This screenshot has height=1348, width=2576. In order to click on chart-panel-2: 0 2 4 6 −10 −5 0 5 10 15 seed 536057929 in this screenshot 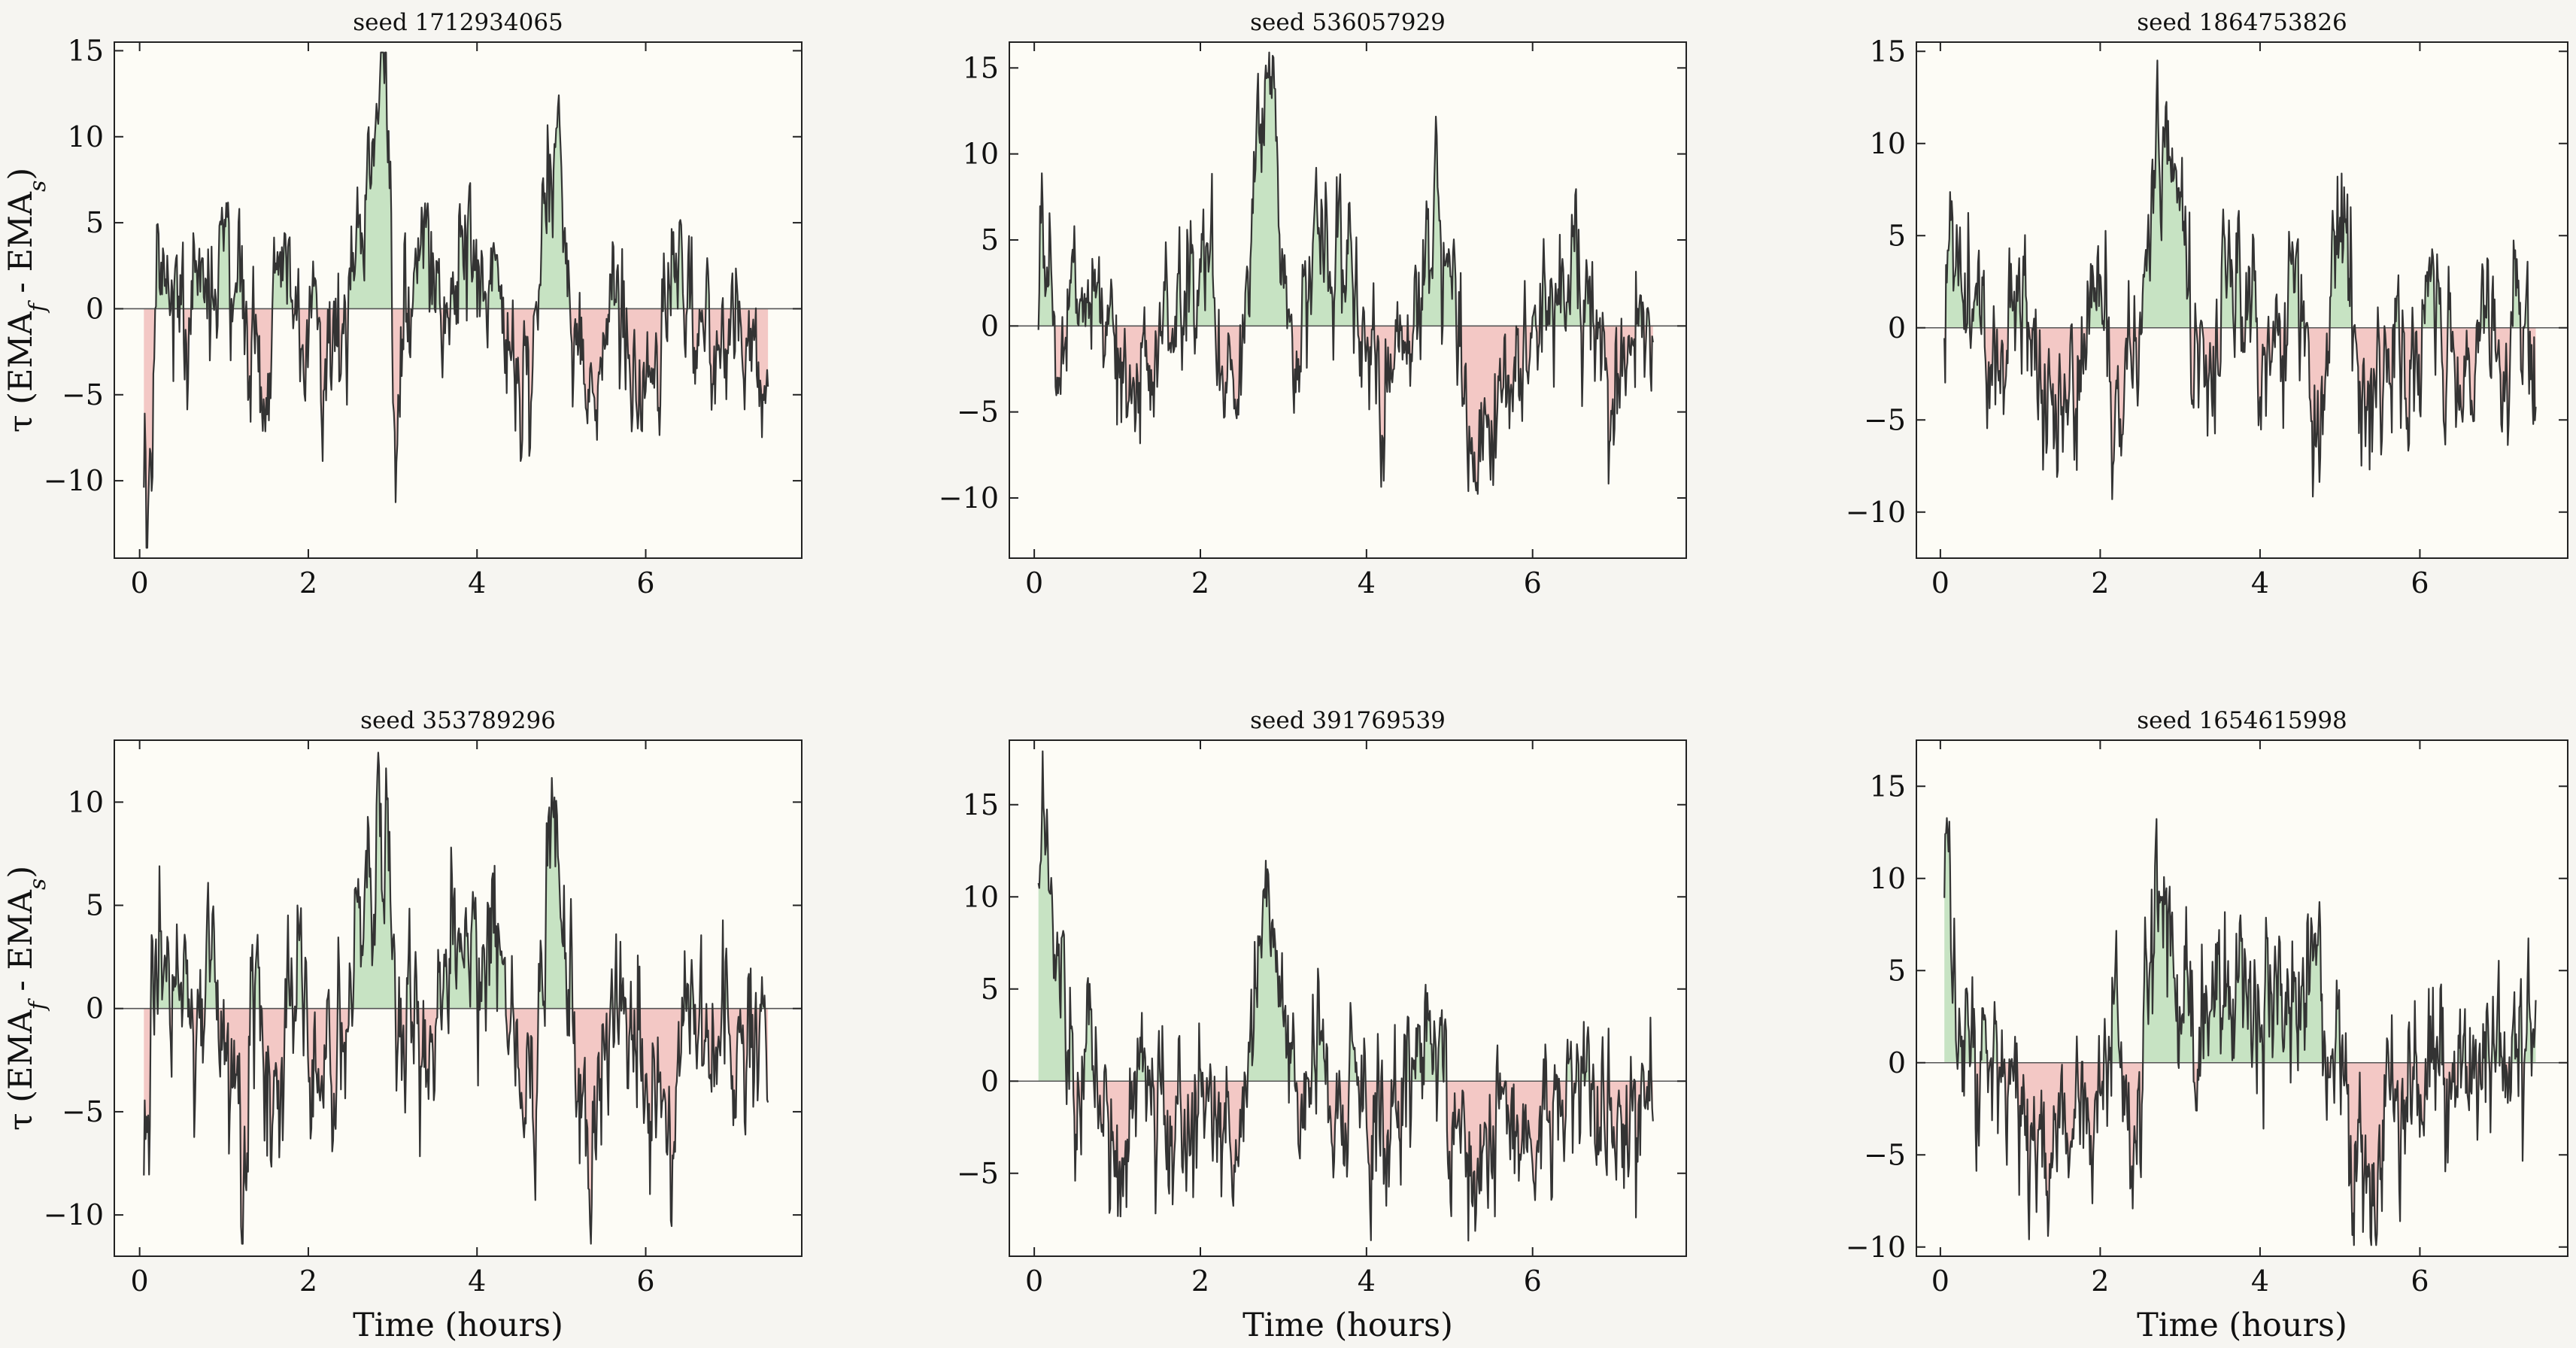, I will do `click(1313, 304)`.